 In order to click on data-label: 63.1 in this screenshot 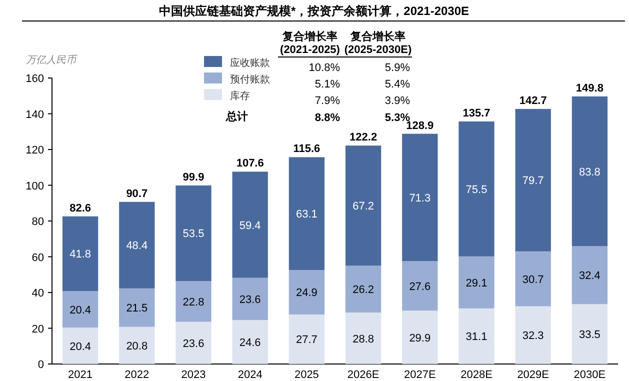, I will do `click(307, 214)`.